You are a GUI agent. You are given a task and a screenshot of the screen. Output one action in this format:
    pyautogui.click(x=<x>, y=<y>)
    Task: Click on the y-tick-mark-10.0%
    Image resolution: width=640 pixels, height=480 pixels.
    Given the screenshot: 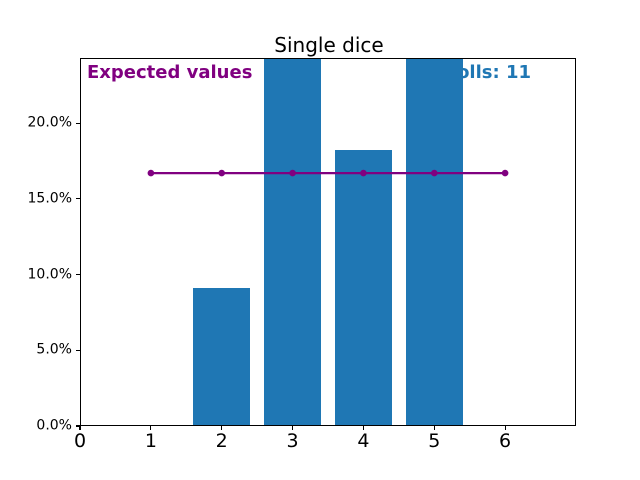 What is the action you would take?
    pyautogui.click(x=78, y=275)
    